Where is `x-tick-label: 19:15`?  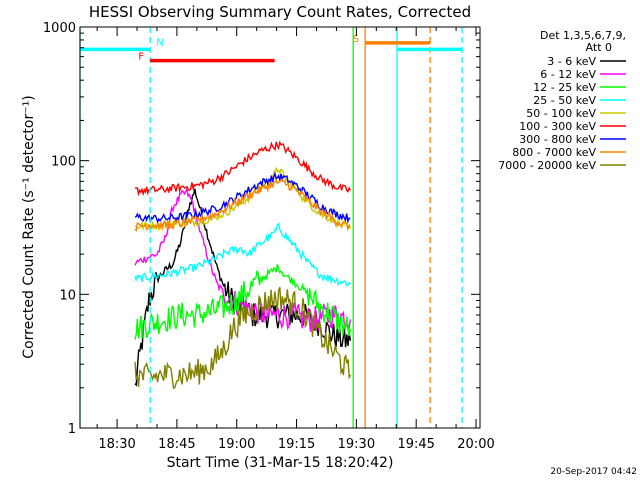
x-tick-label: 19:15 is located at coordinates (296, 444).